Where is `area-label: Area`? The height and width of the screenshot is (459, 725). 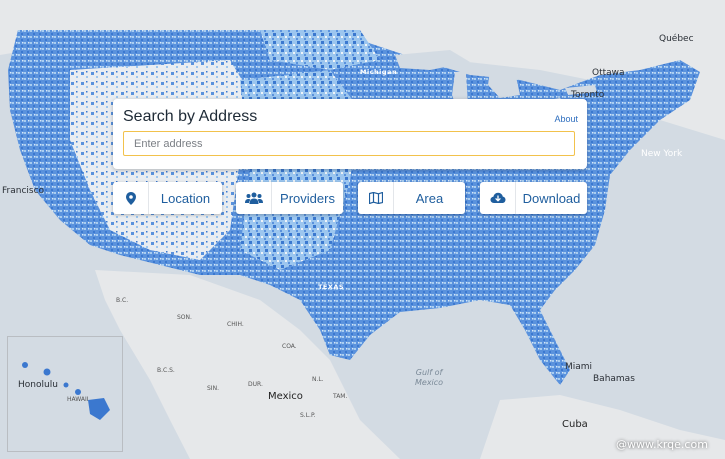 area-label: Area is located at coordinates (429, 198).